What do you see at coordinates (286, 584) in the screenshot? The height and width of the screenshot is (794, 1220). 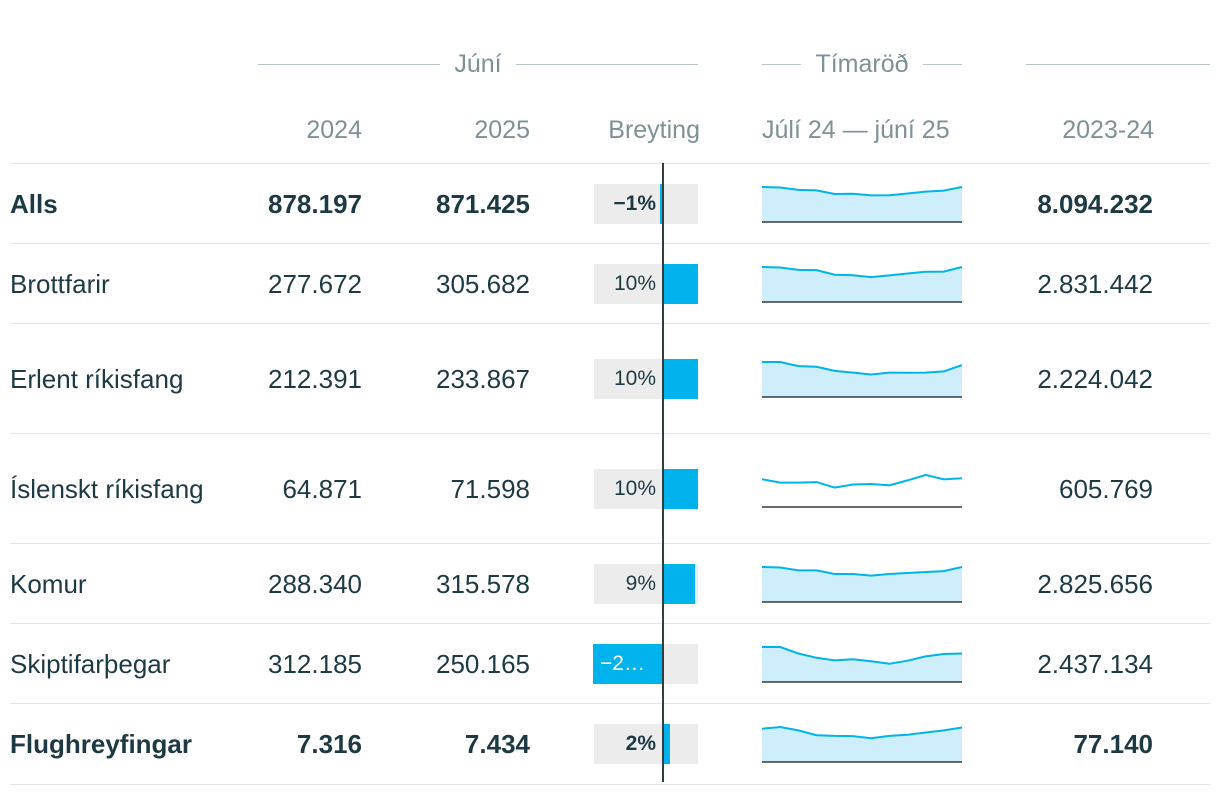 I see `value-2024: 288.340` at bounding box center [286, 584].